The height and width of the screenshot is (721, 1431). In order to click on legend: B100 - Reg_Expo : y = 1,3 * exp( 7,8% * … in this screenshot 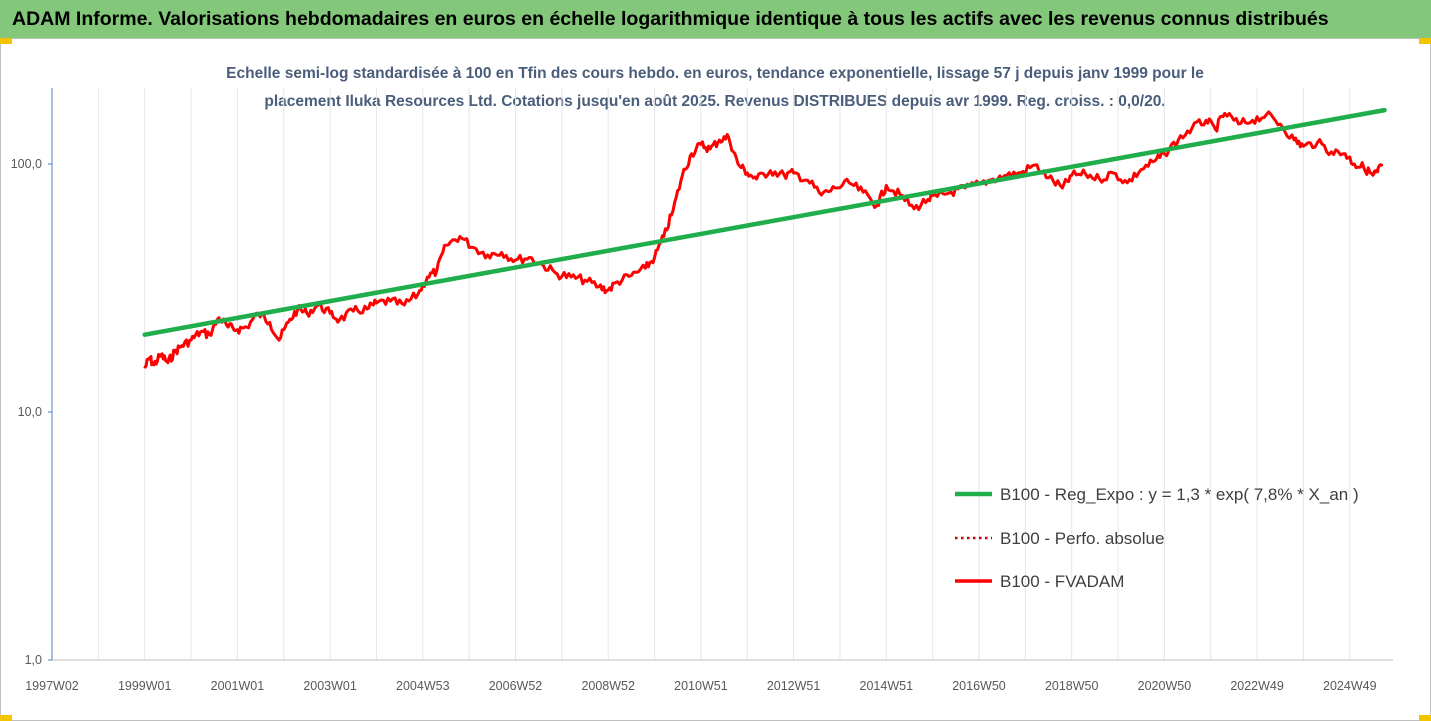, I will do `click(1157, 538)`.